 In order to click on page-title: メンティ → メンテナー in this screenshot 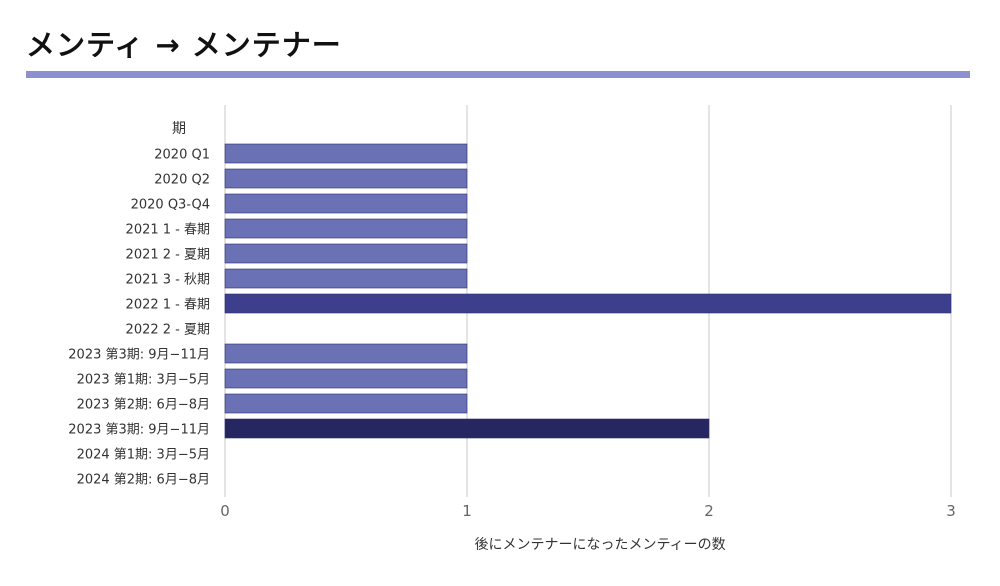, I will do `click(184, 45)`.